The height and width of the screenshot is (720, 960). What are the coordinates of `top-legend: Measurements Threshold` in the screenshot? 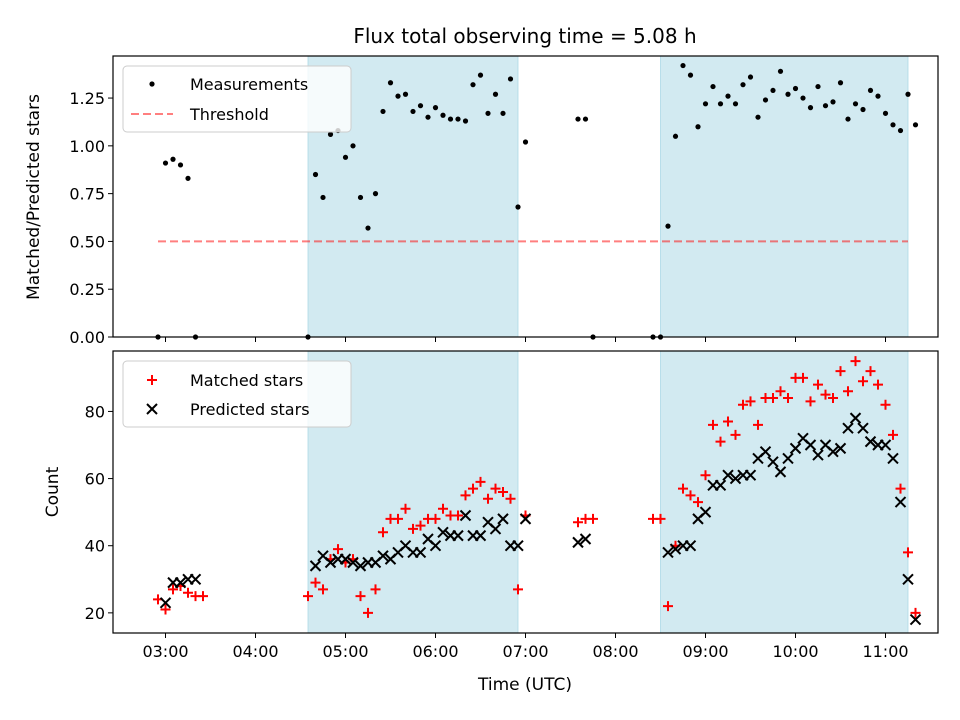 It's located at (237, 99).